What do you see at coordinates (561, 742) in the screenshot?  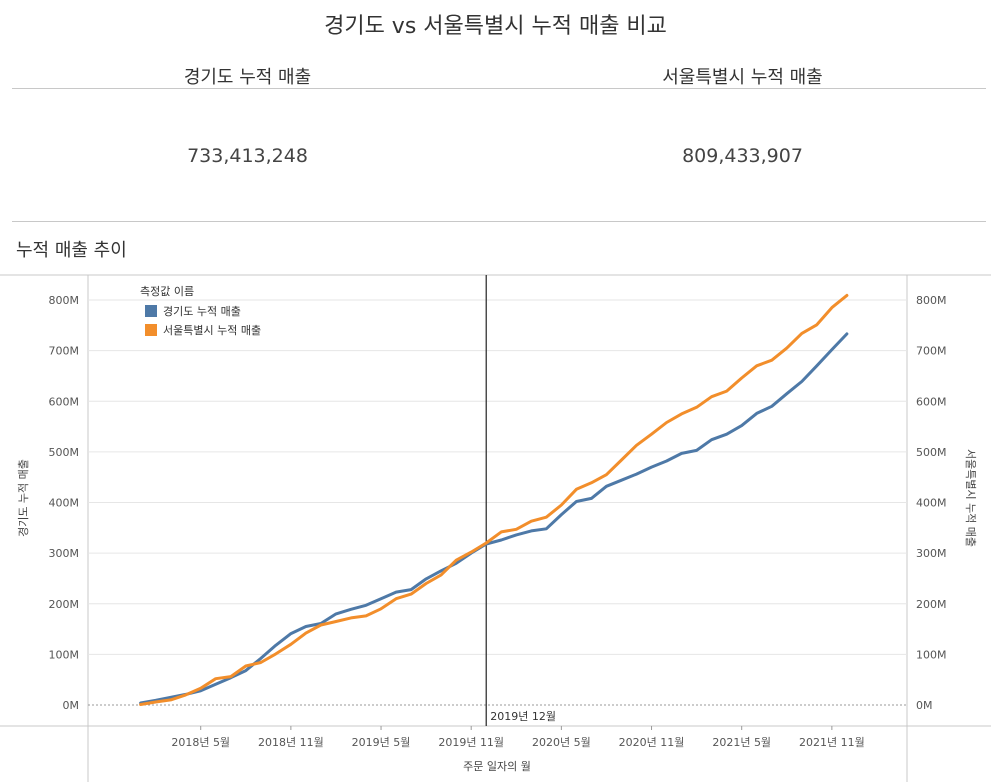 I see `x-tick-label: 2020년 5월` at bounding box center [561, 742].